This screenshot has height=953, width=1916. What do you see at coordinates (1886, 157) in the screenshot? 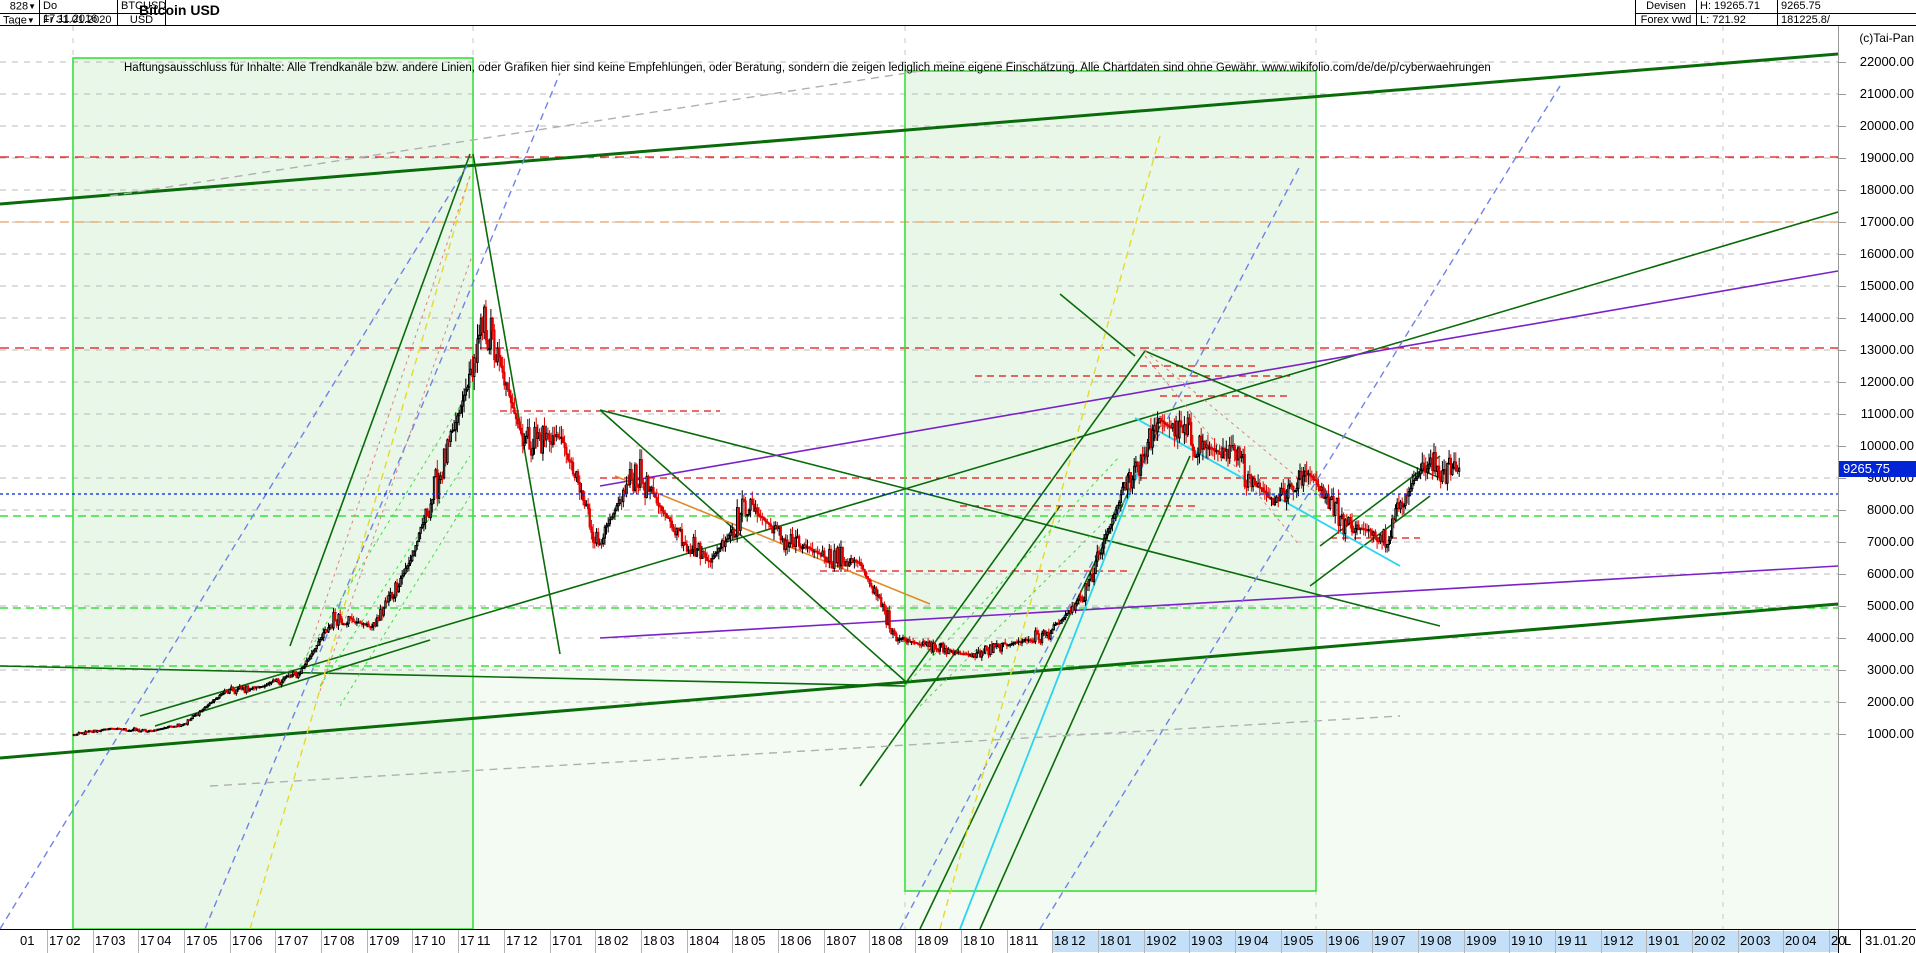
I see `y-axis-label: 19000.00` at bounding box center [1886, 157].